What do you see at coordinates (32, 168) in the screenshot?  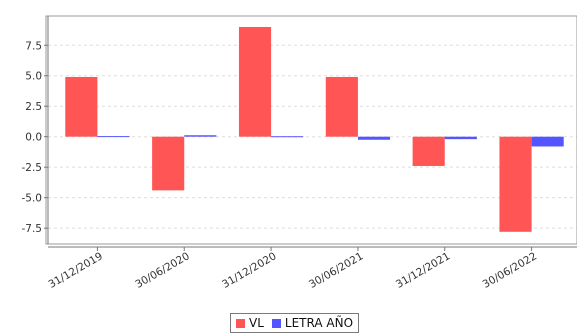 I see `y-tick-label: -2.5` at bounding box center [32, 168].